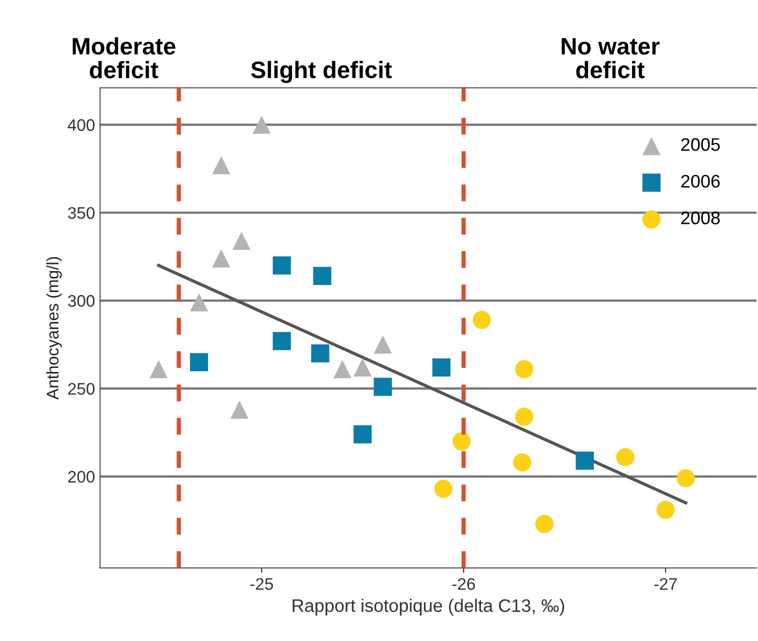 The width and height of the screenshot is (758, 641). Describe the element at coordinates (81, 125) in the screenshot. I see `y-tick-label: 400` at that location.